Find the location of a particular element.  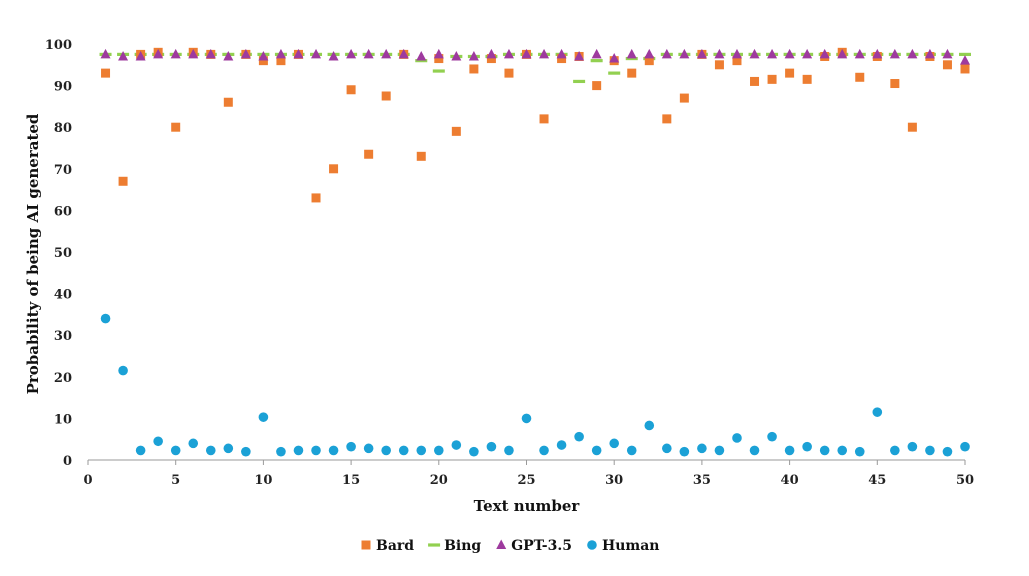

y-tick-label: 40 is located at coordinates (63, 295).